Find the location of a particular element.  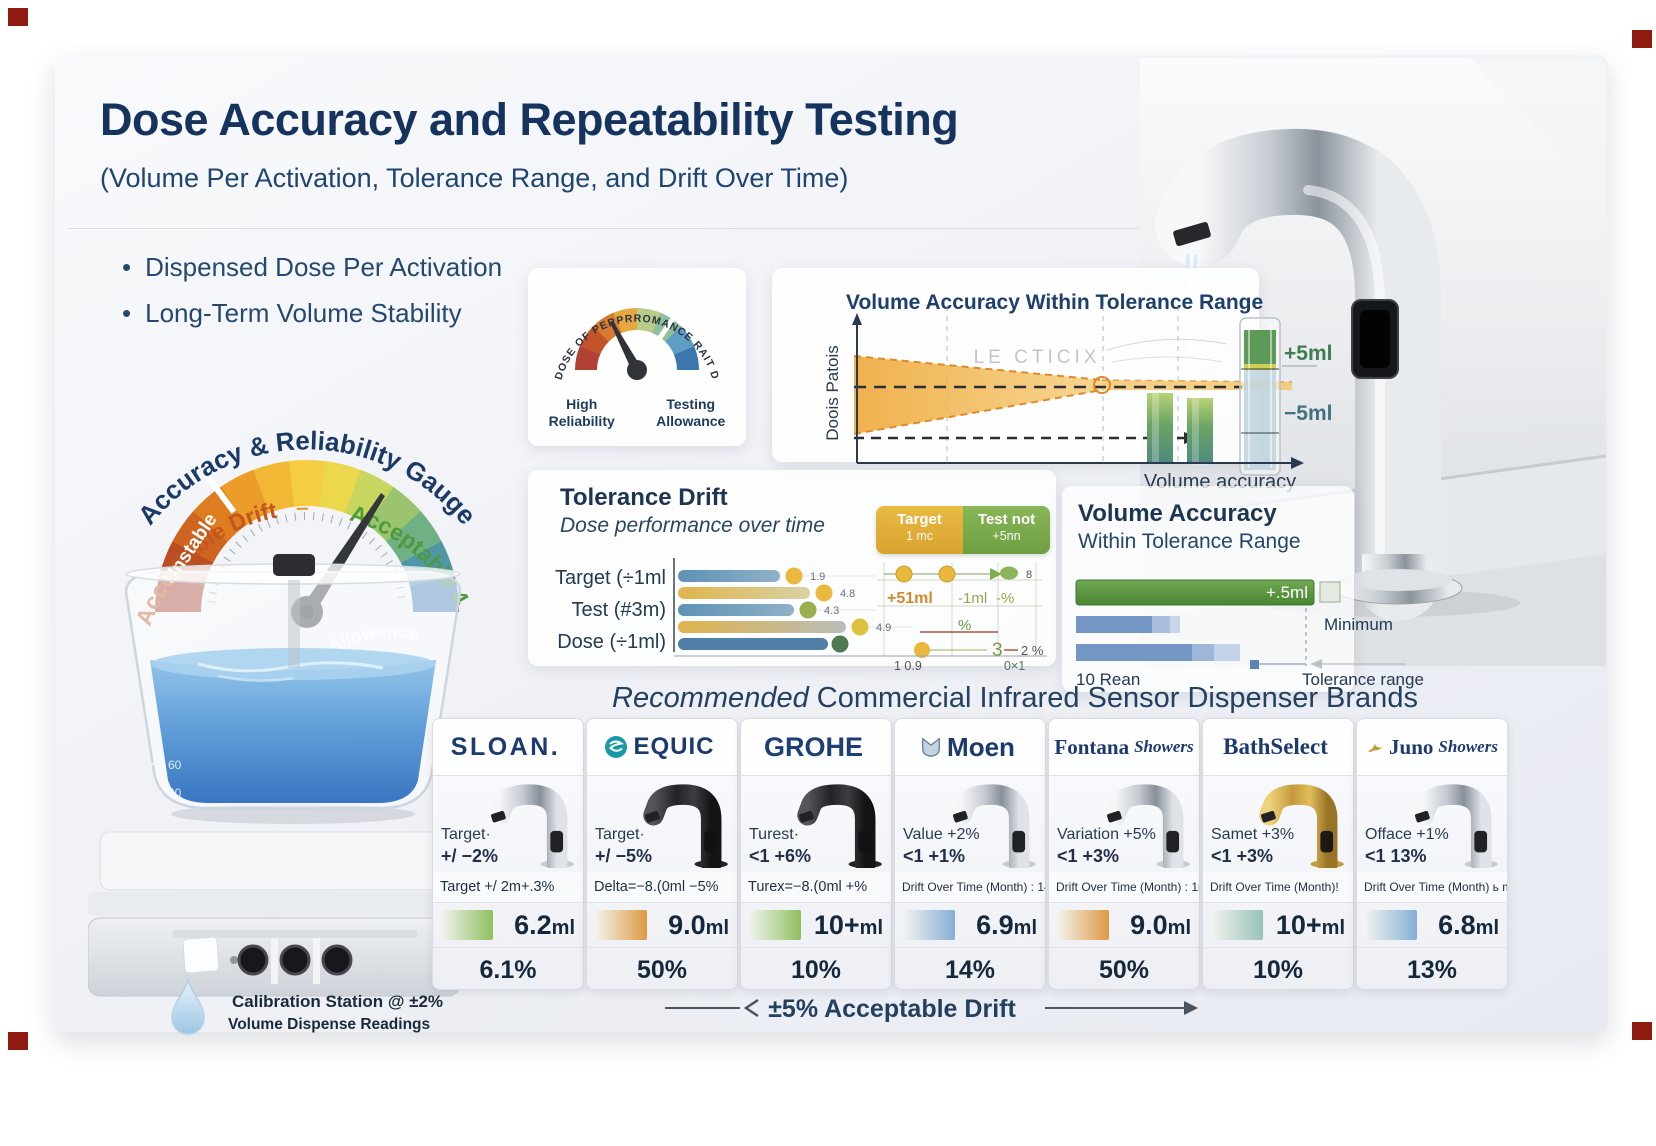

corner-mark-top-left is located at coordinates (18, 17).